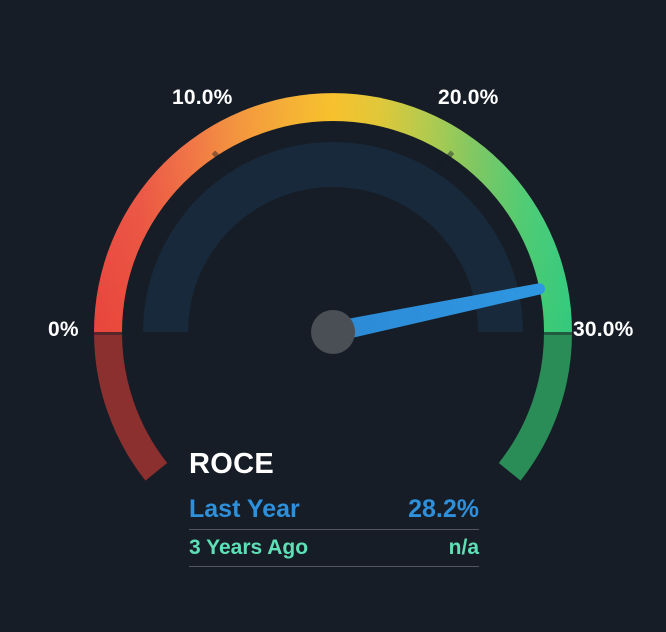  What do you see at coordinates (231, 464) in the screenshot?
I see `metric-title: ROCE` at bounding box center [231, 464].